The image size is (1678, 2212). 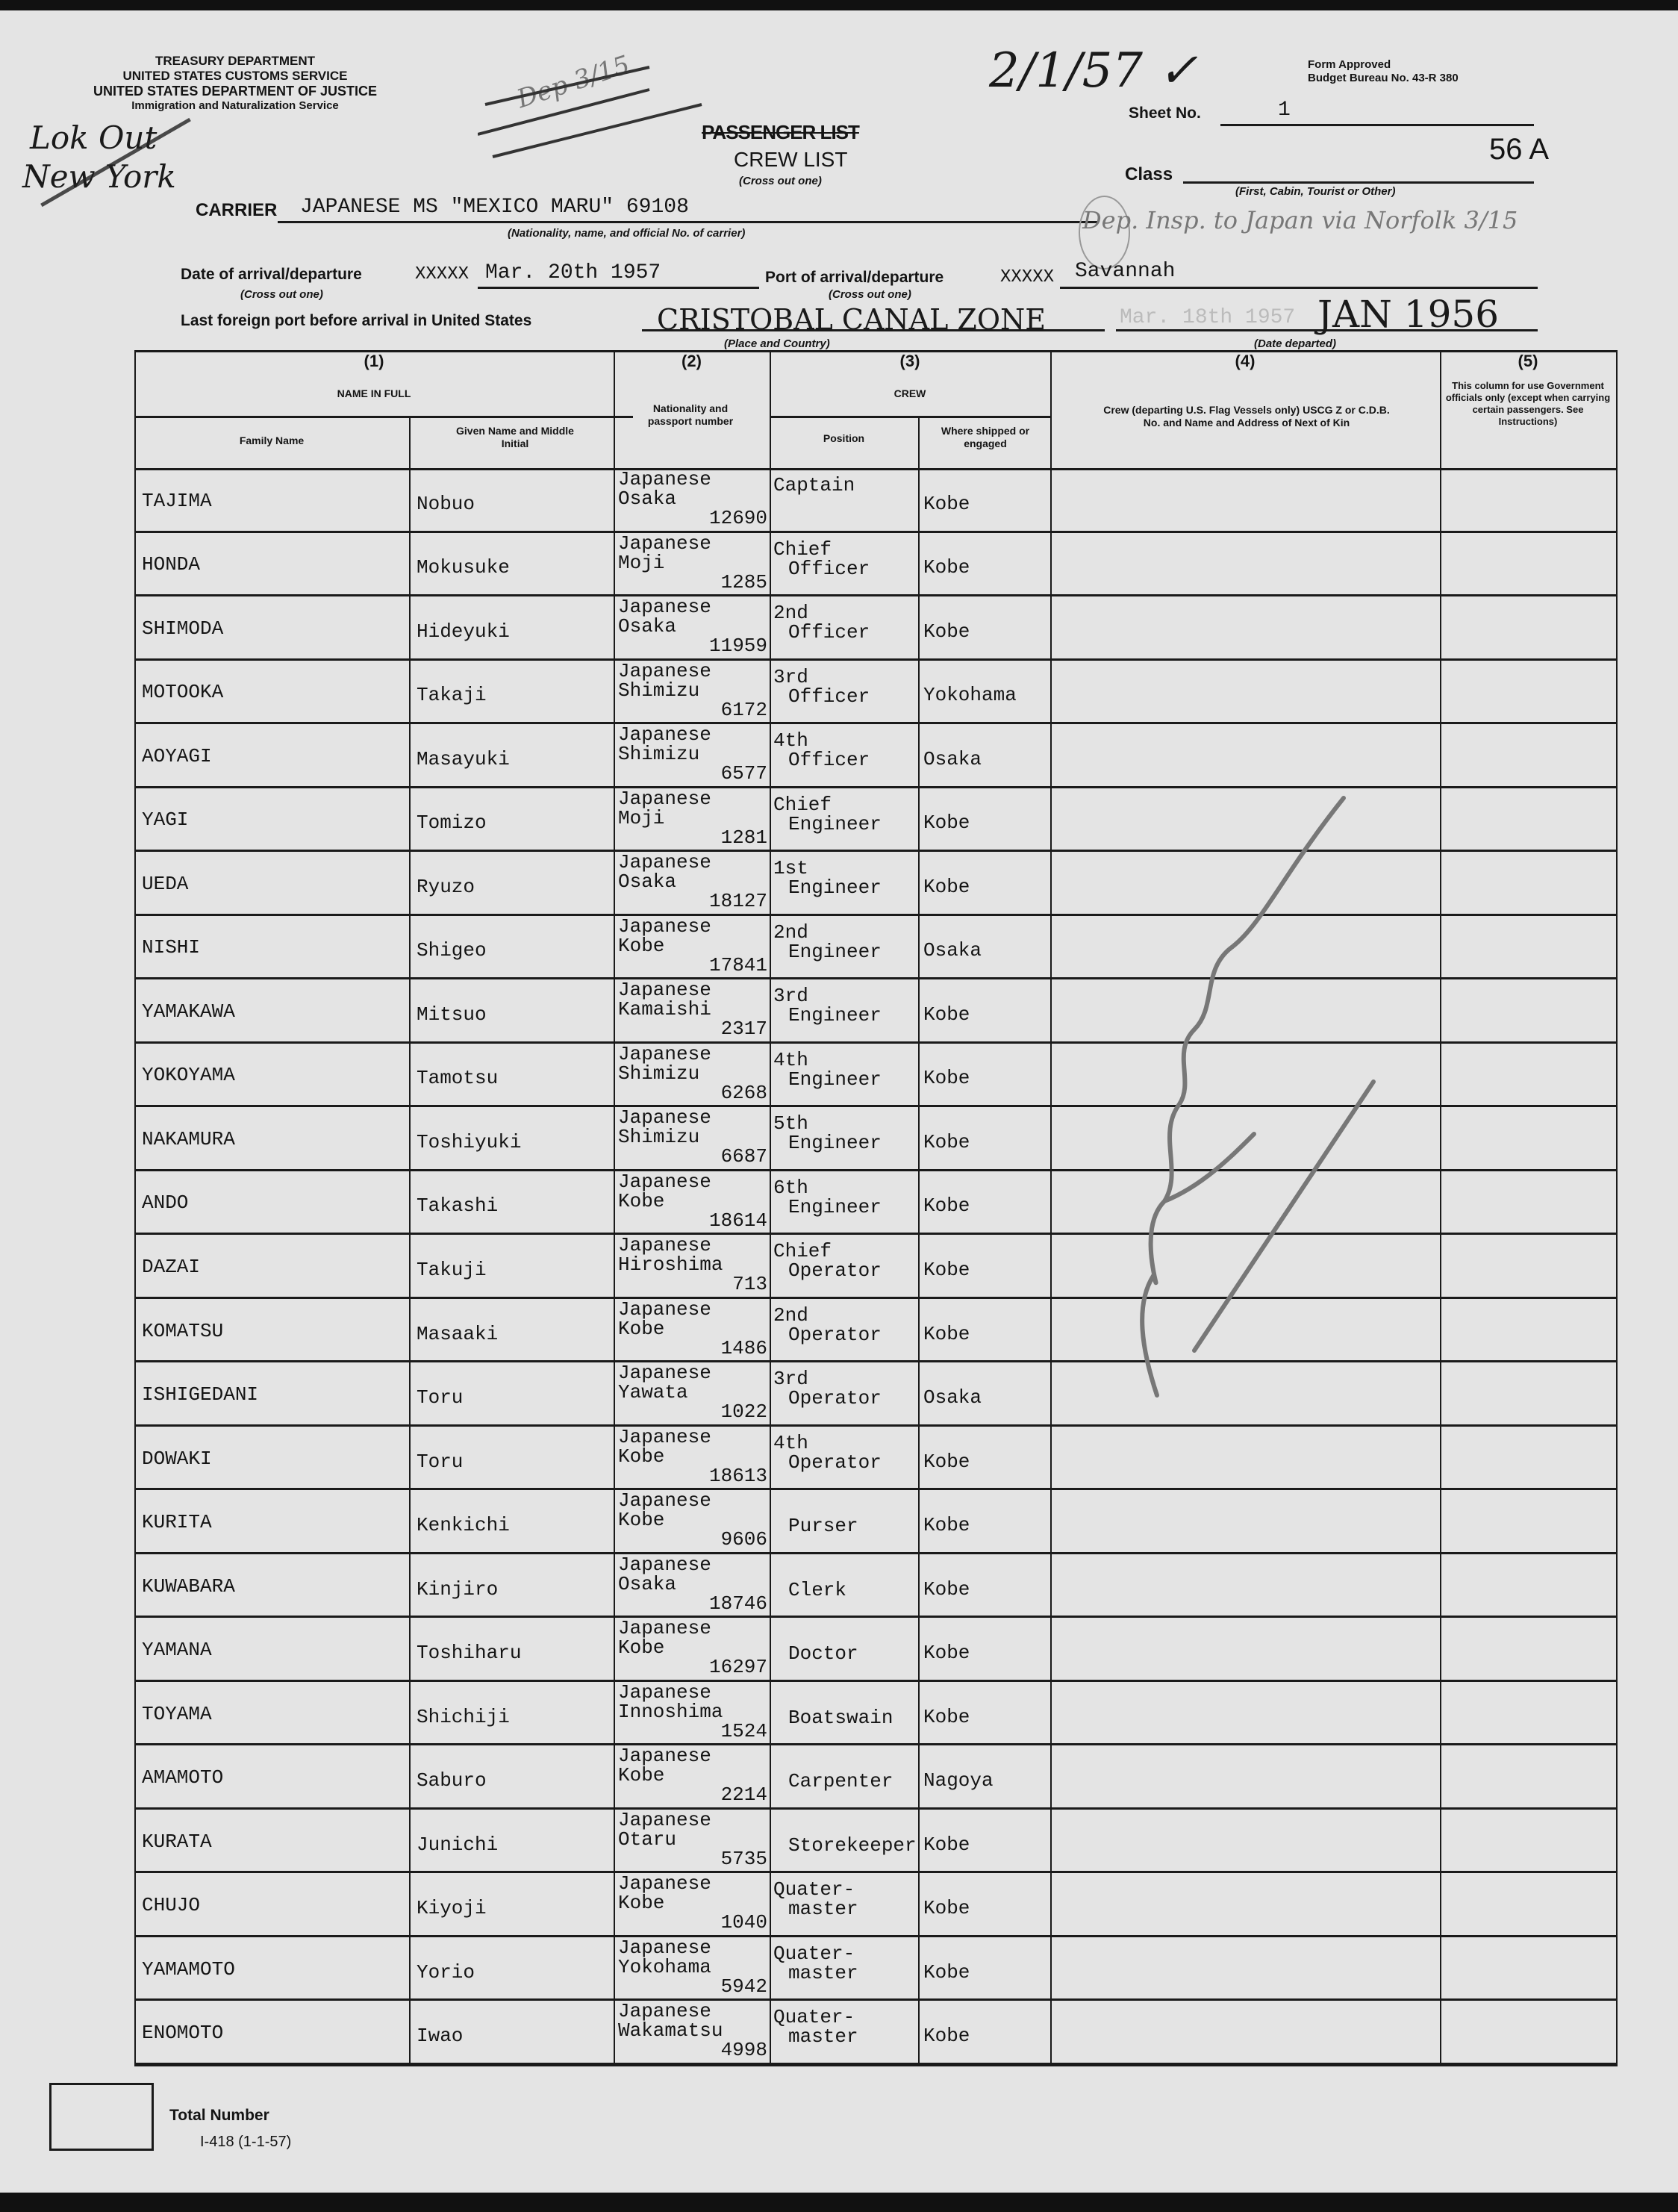 What do you see at coordinates (744, 1347) in the screenshot?
I see `passport-cell: 1486` at bounding box center [744, 1347].